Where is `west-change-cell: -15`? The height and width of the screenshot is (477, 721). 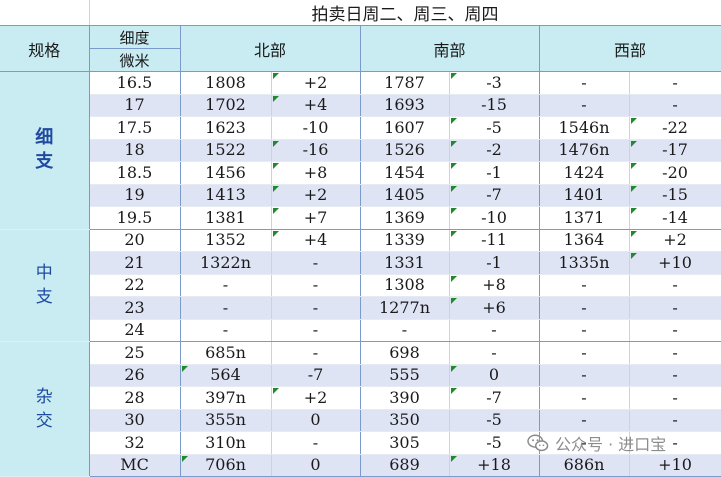
west-change-cell: -15 is located at coordinates (675, 195).